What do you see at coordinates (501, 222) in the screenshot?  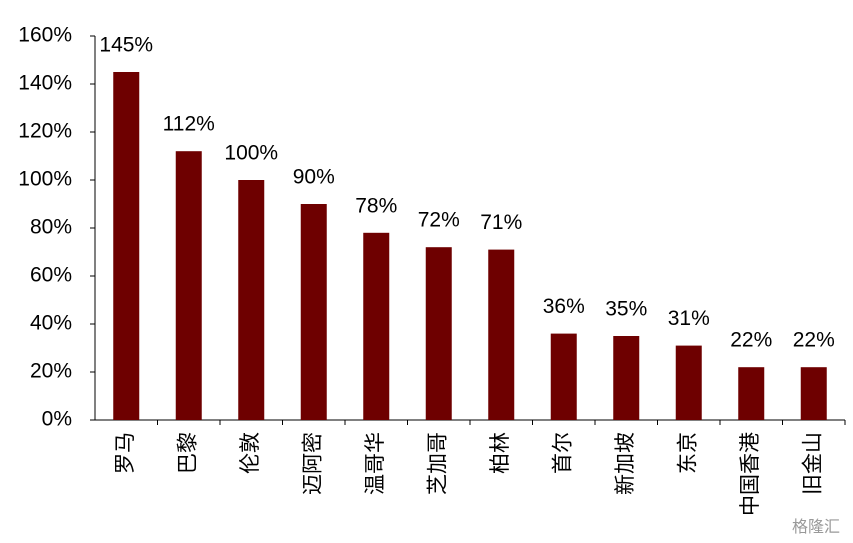 I see `value-label: 71%` at bounding box center [501, 222].